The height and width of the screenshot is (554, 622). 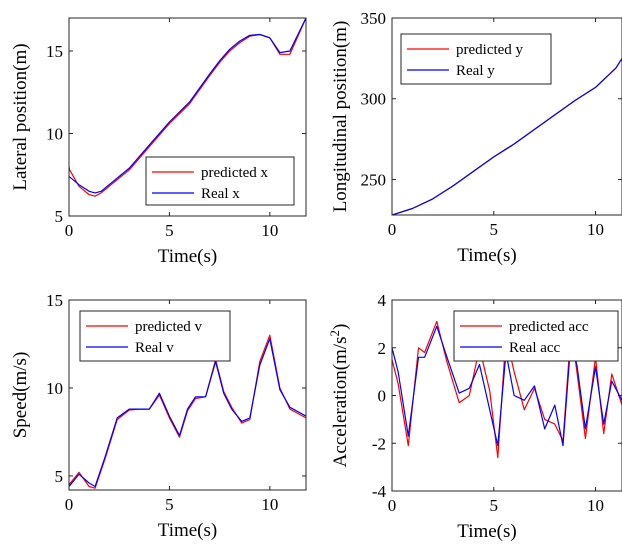 I want to click on legend-entry: Real acc, so click(x=535, y=348).